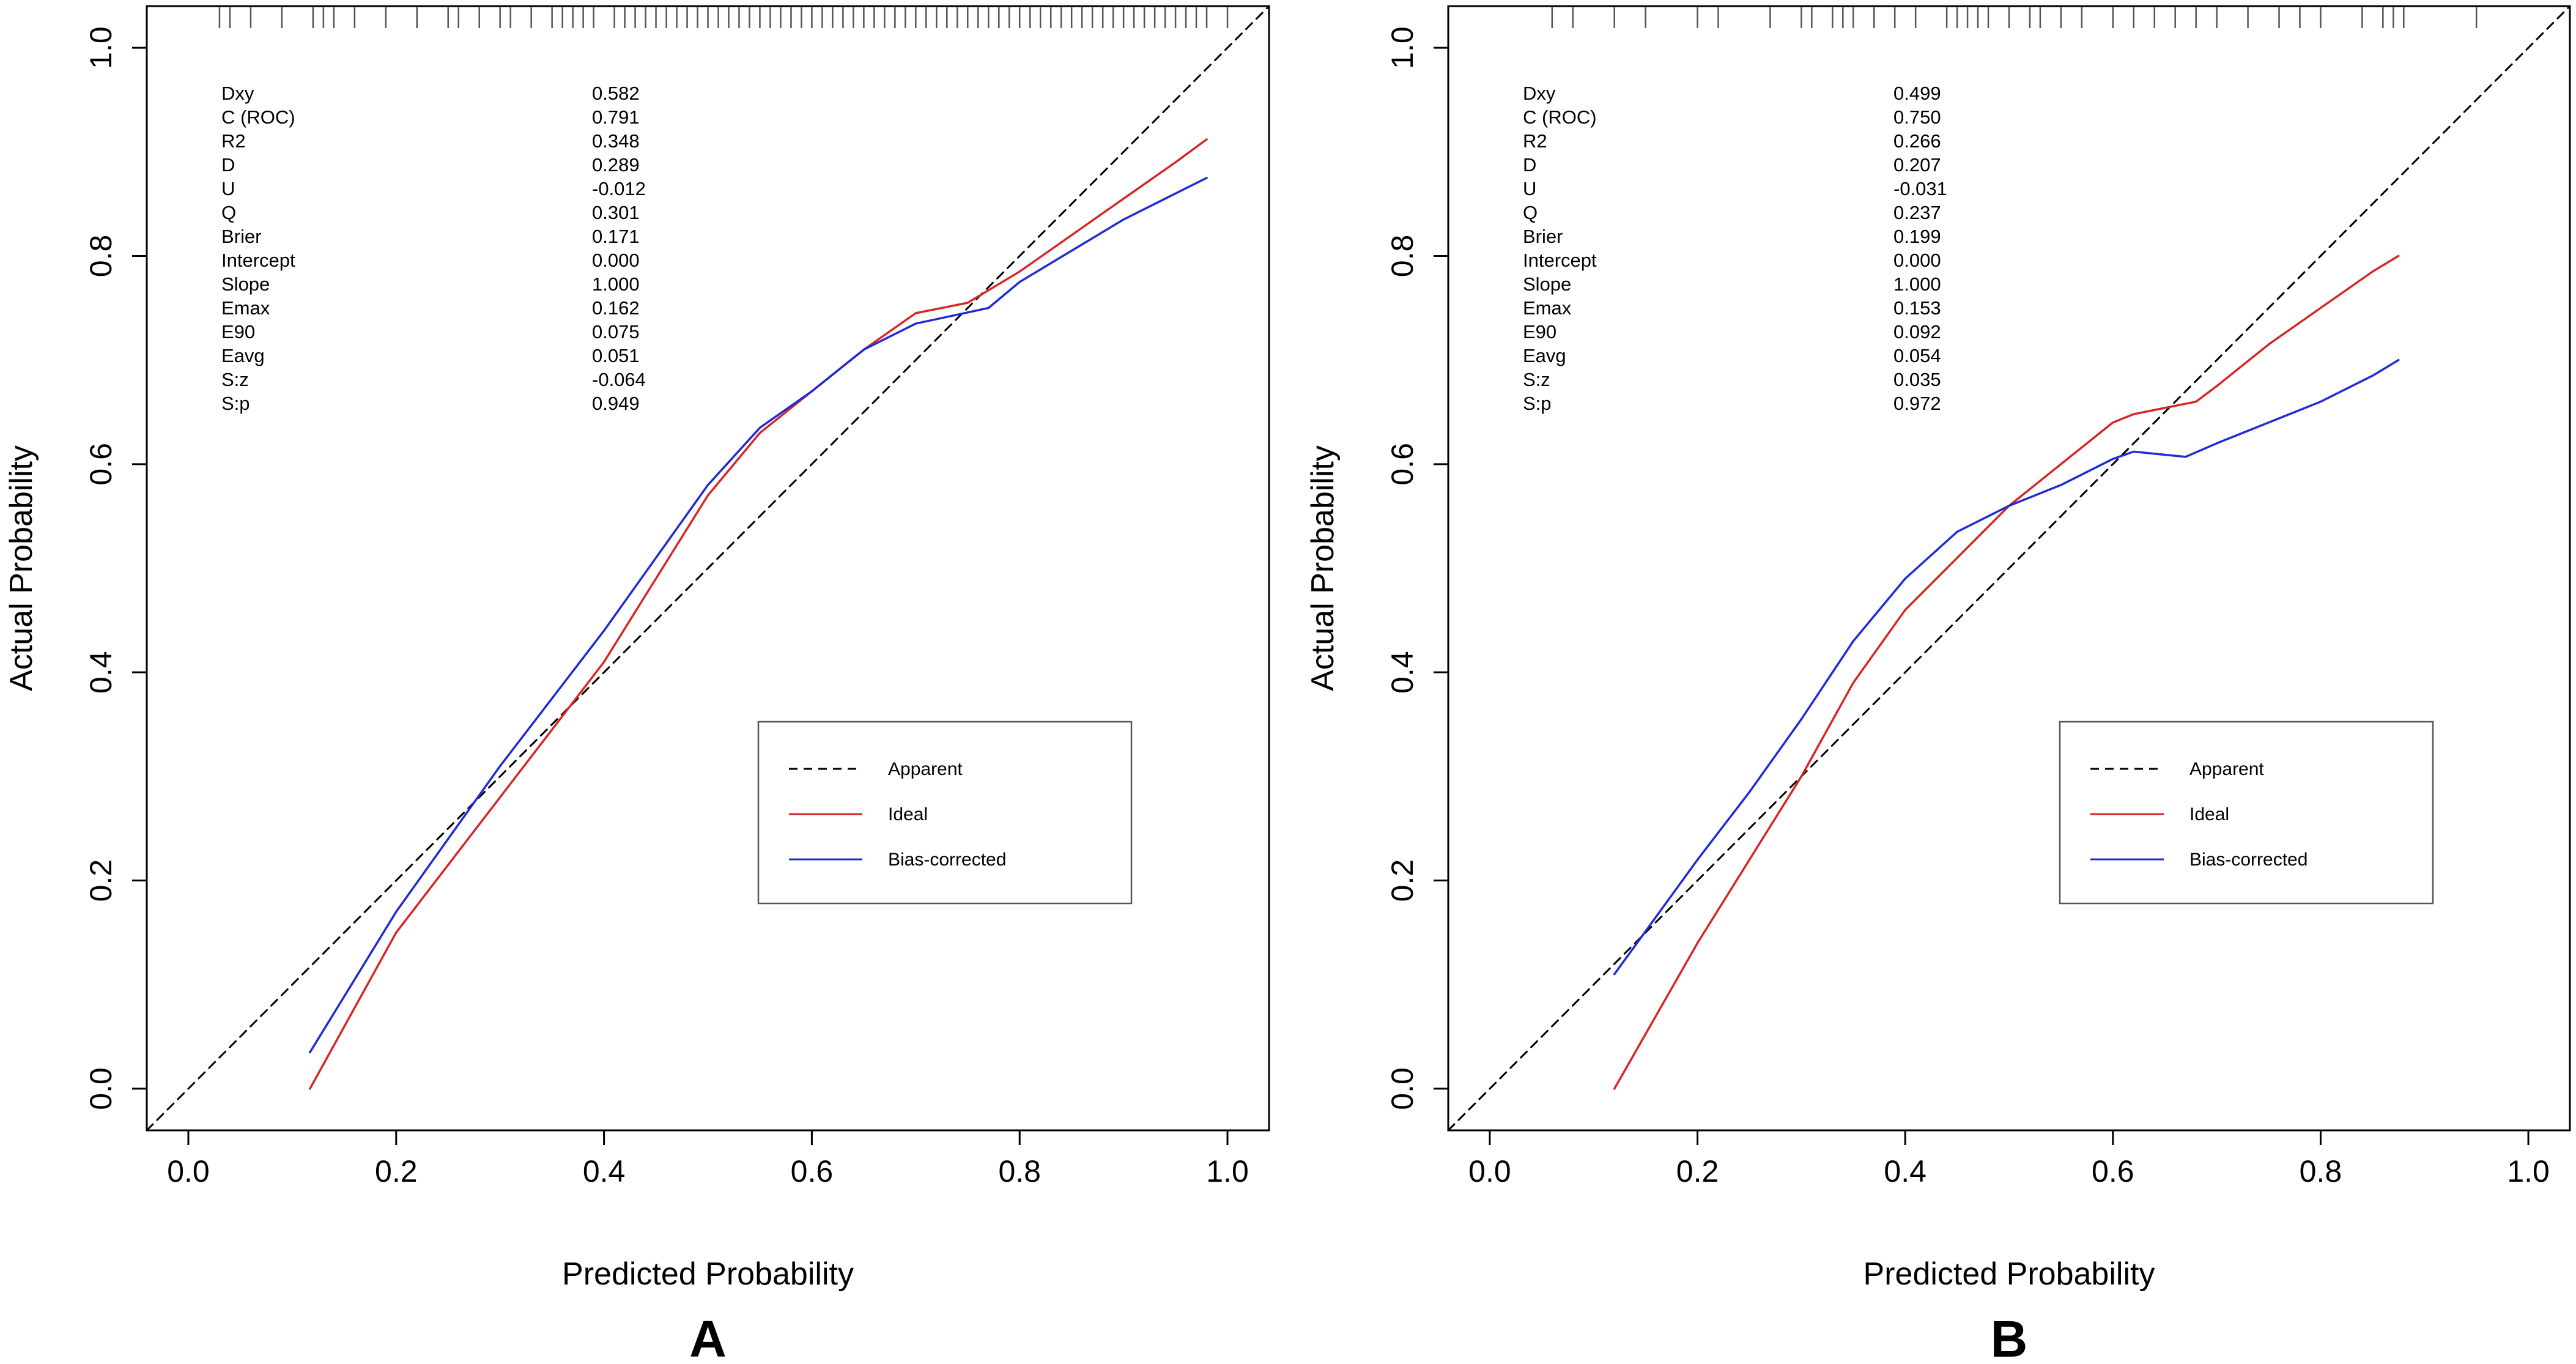 This screenshot has height=1364, width=2576. I want to click on stat-value: -0.031, so click(1920, 188).